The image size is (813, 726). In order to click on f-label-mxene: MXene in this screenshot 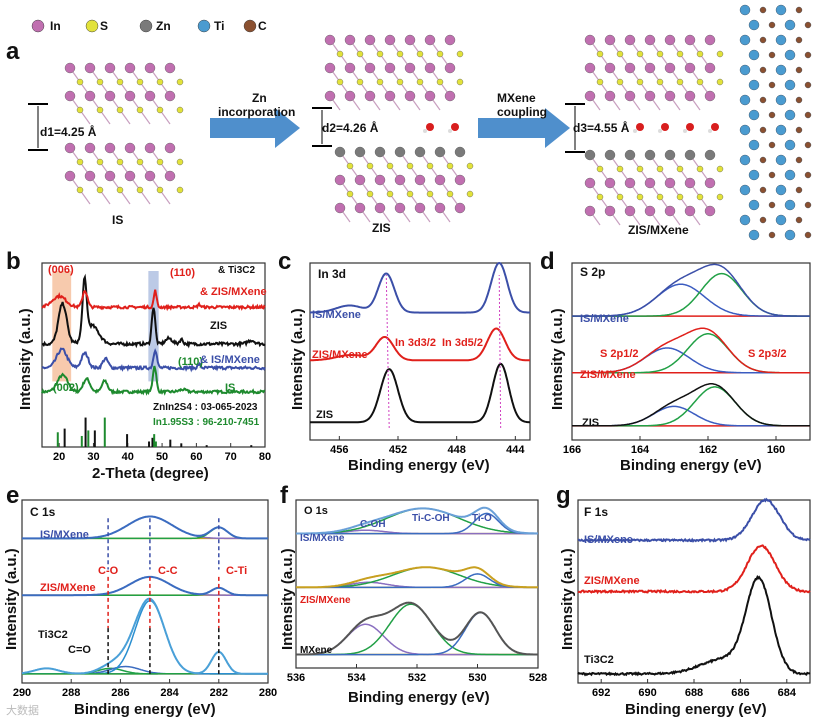, I will do `click(316, 650)`.